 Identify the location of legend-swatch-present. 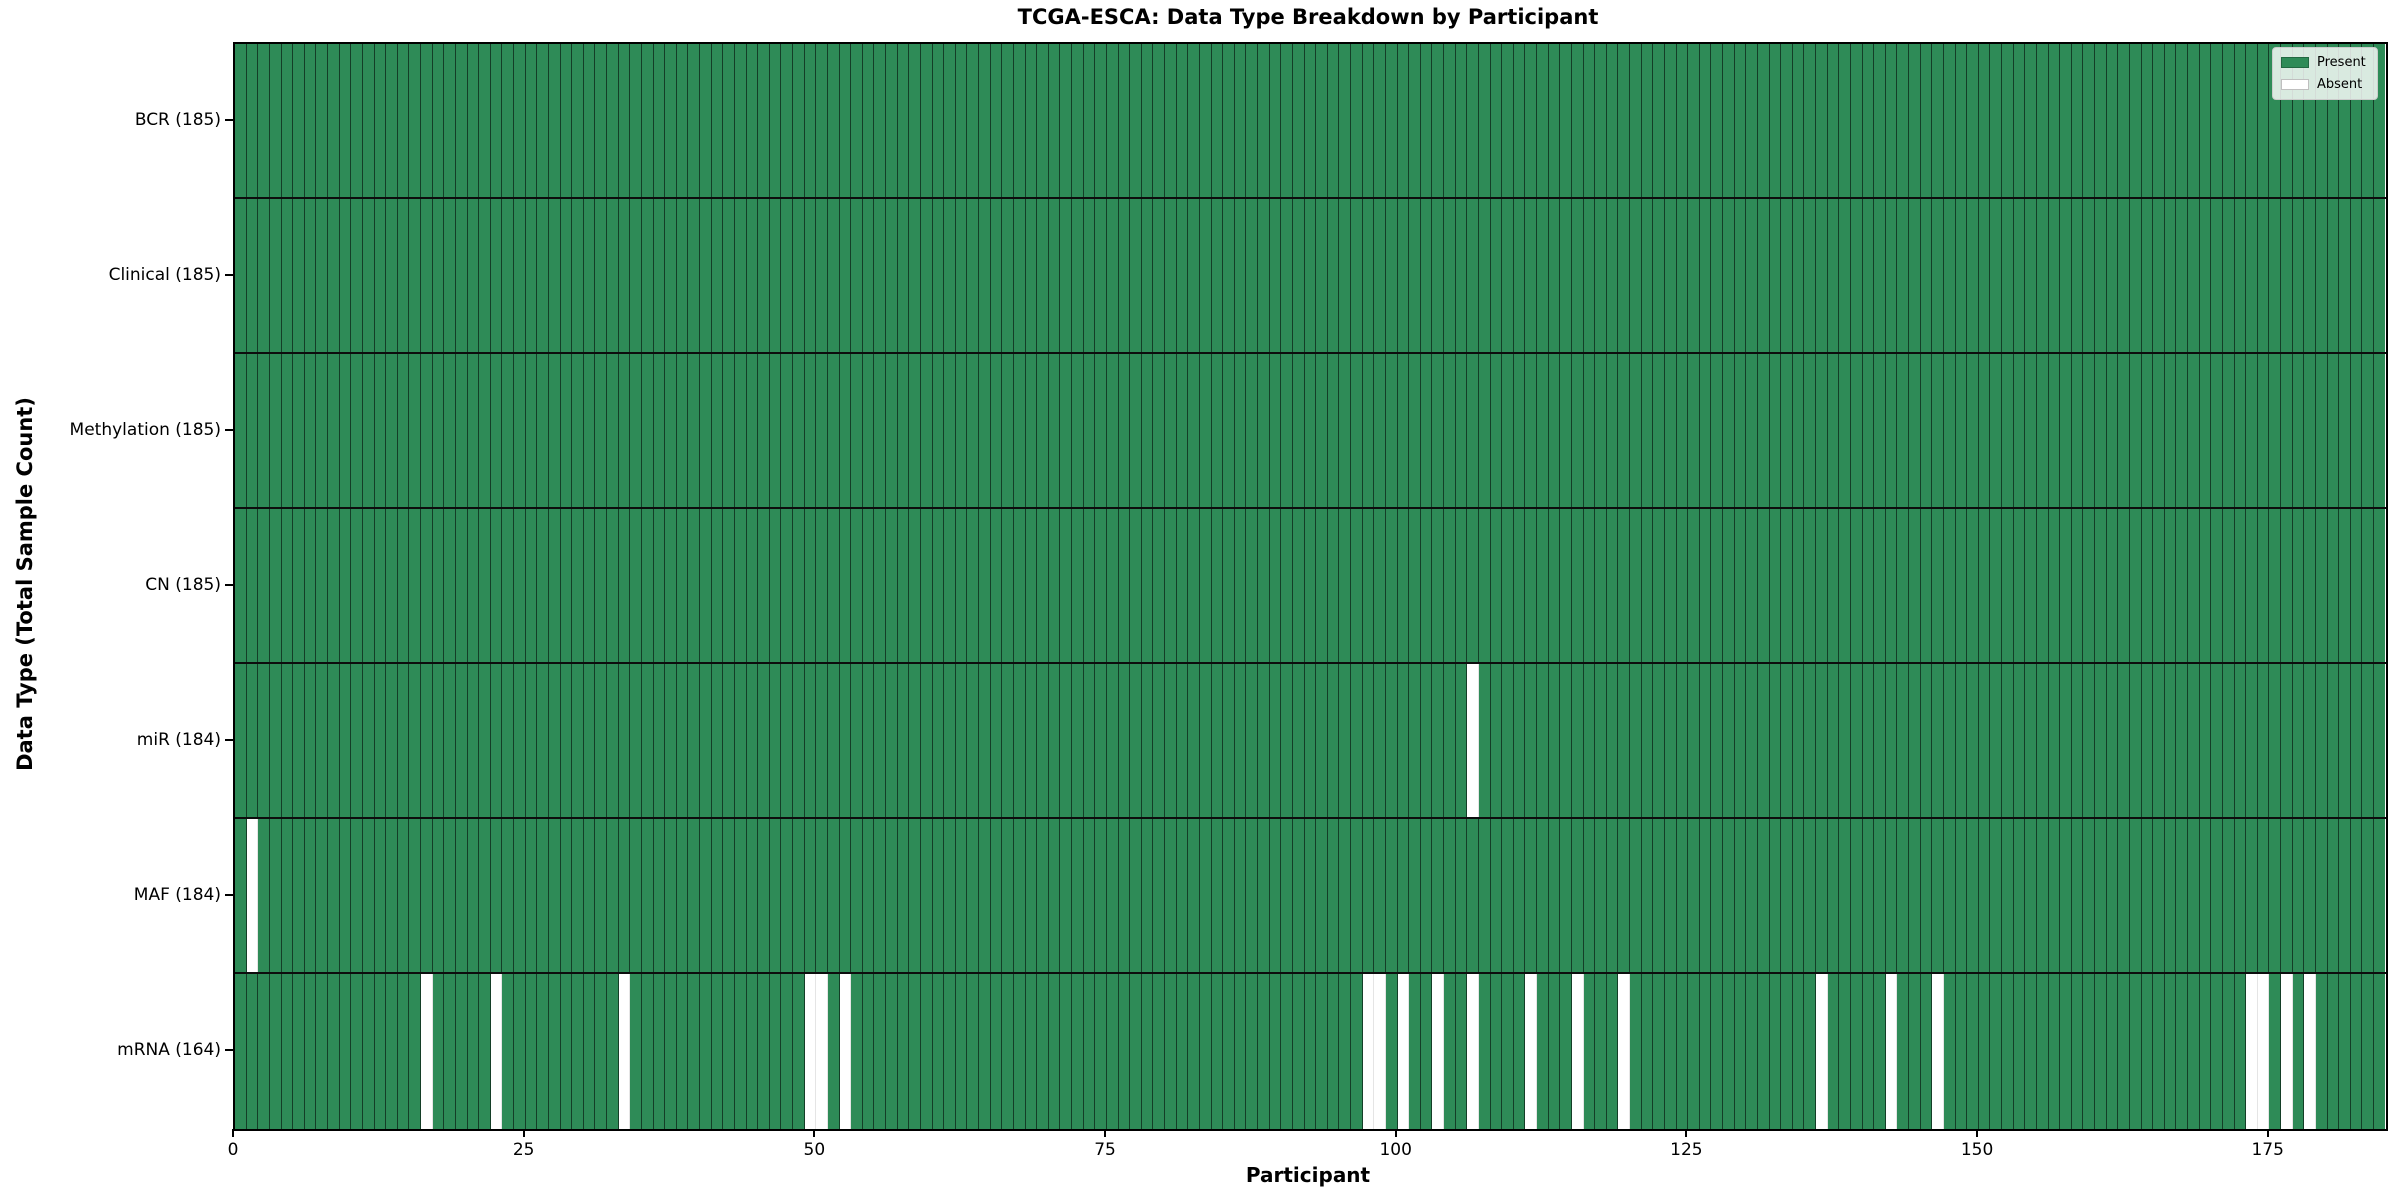
(2295, 62).